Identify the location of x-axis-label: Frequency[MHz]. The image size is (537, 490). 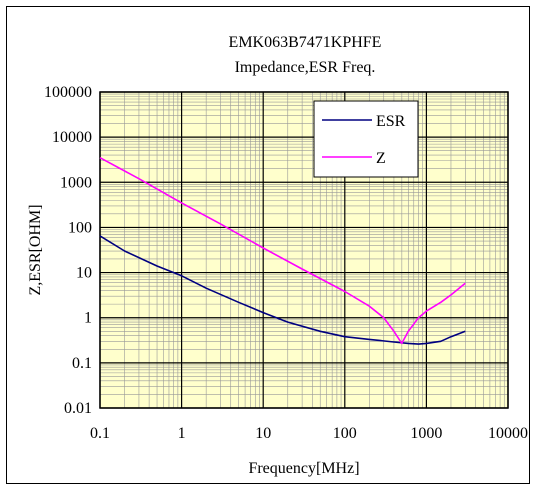
(303, 468).